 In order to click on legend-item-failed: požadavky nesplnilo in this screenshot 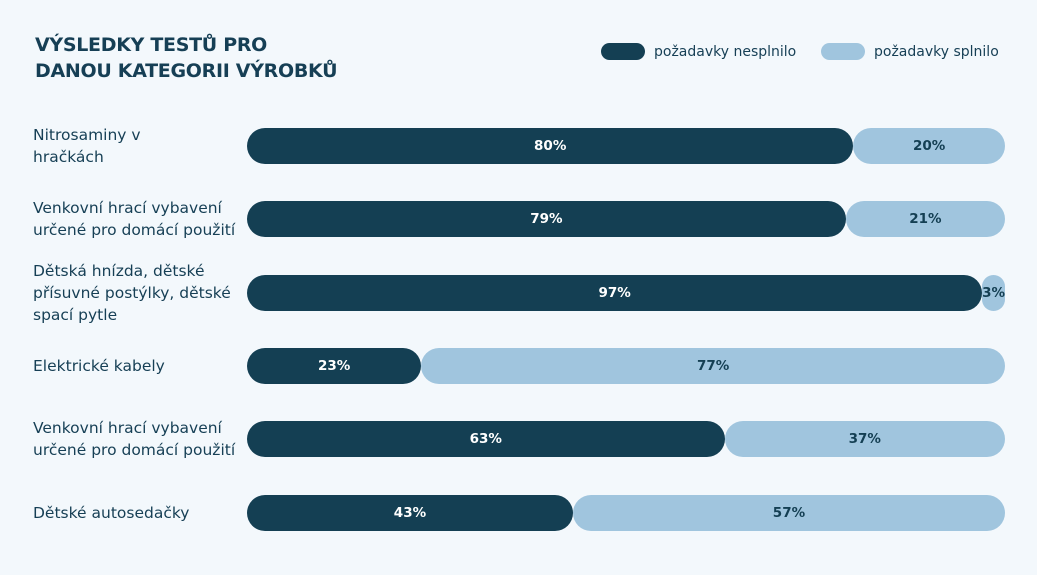, I will do `click(698, 51)`.